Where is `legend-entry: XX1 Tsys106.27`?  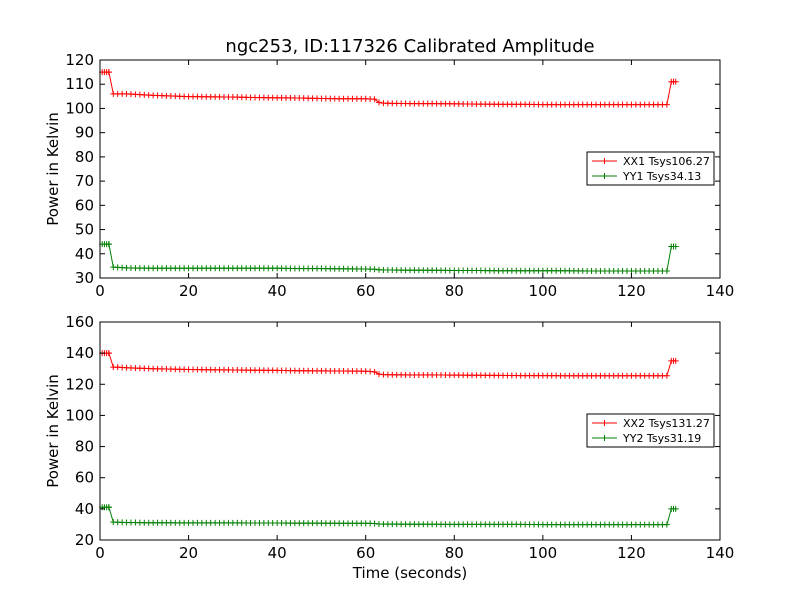
legend-entry: XX1 Tsys106.27 is located at coordinates (666, 161).